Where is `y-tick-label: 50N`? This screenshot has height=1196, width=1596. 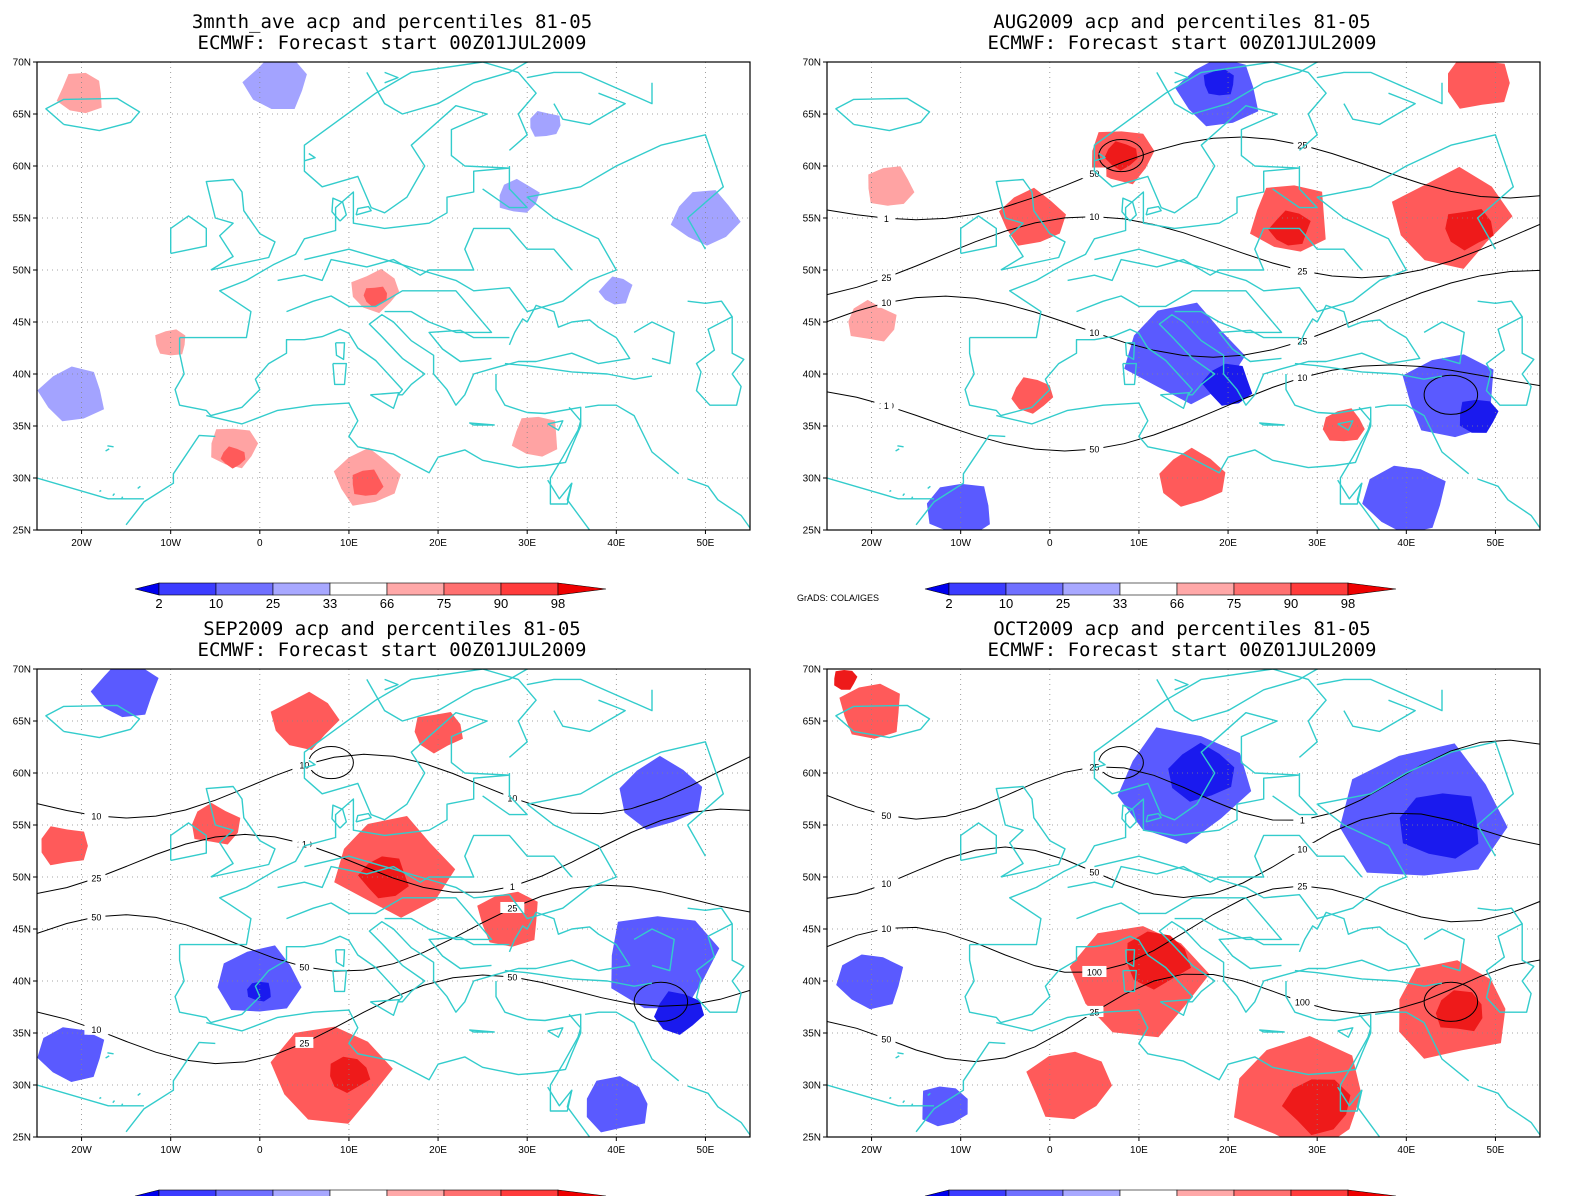 y-tick-label: 50N is located at coordinates (22, 878).